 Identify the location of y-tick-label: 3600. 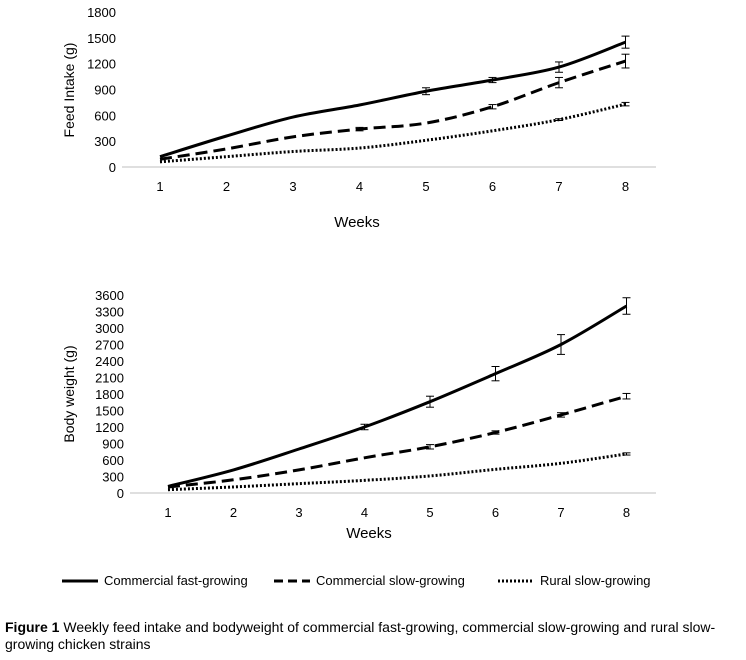
(109, 295).